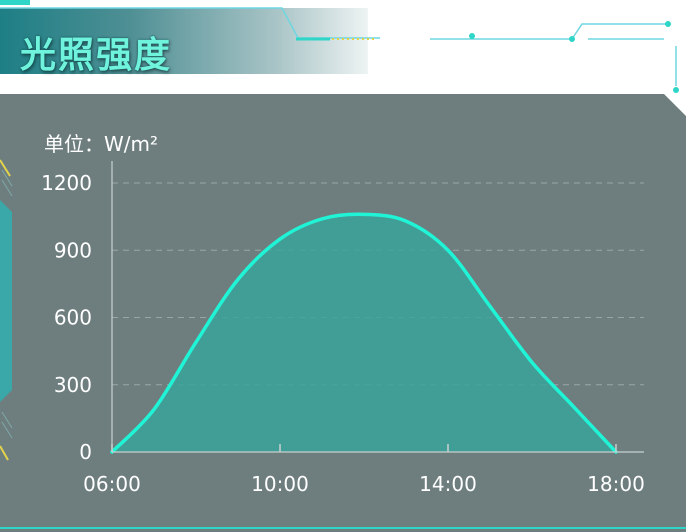 The width and height of the screenshot is (686, 532). What do you see at coordinates (112, 484) in the screenshot?
I see `x-tick-label: 06:00` at bounding box center [112, 484].